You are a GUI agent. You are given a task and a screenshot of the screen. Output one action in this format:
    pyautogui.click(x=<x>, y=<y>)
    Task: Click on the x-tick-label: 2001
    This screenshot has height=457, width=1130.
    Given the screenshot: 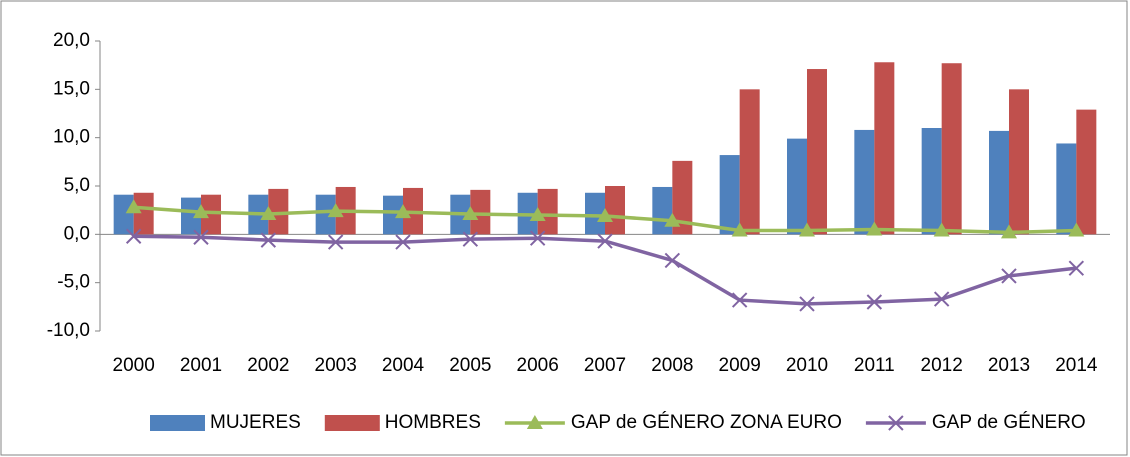 What is the action you would take?
    pyautogui.click(x=201, y=365)
    